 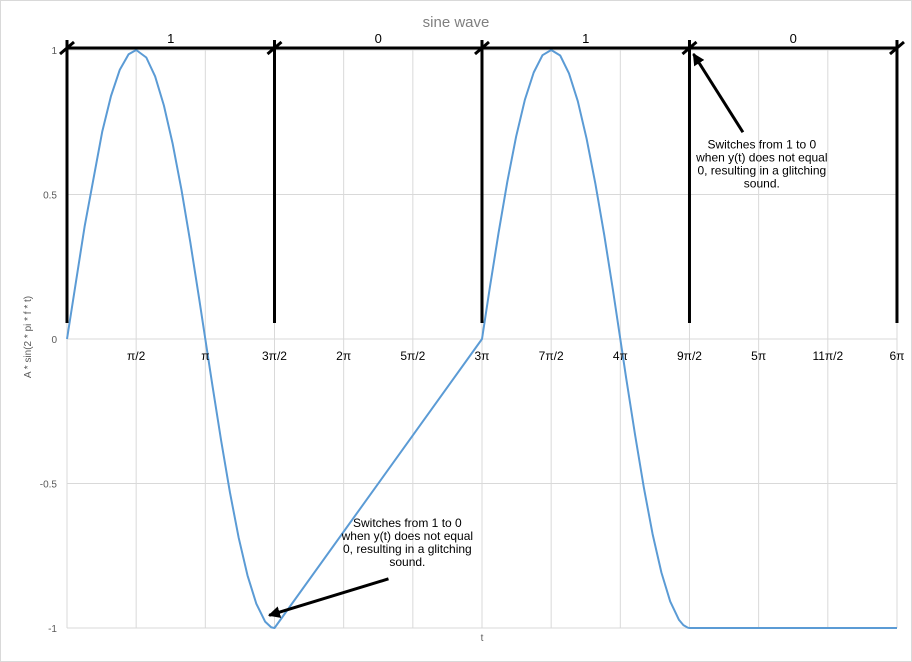 I want to click on x-tick-label: π, so click(x=205, y=356).